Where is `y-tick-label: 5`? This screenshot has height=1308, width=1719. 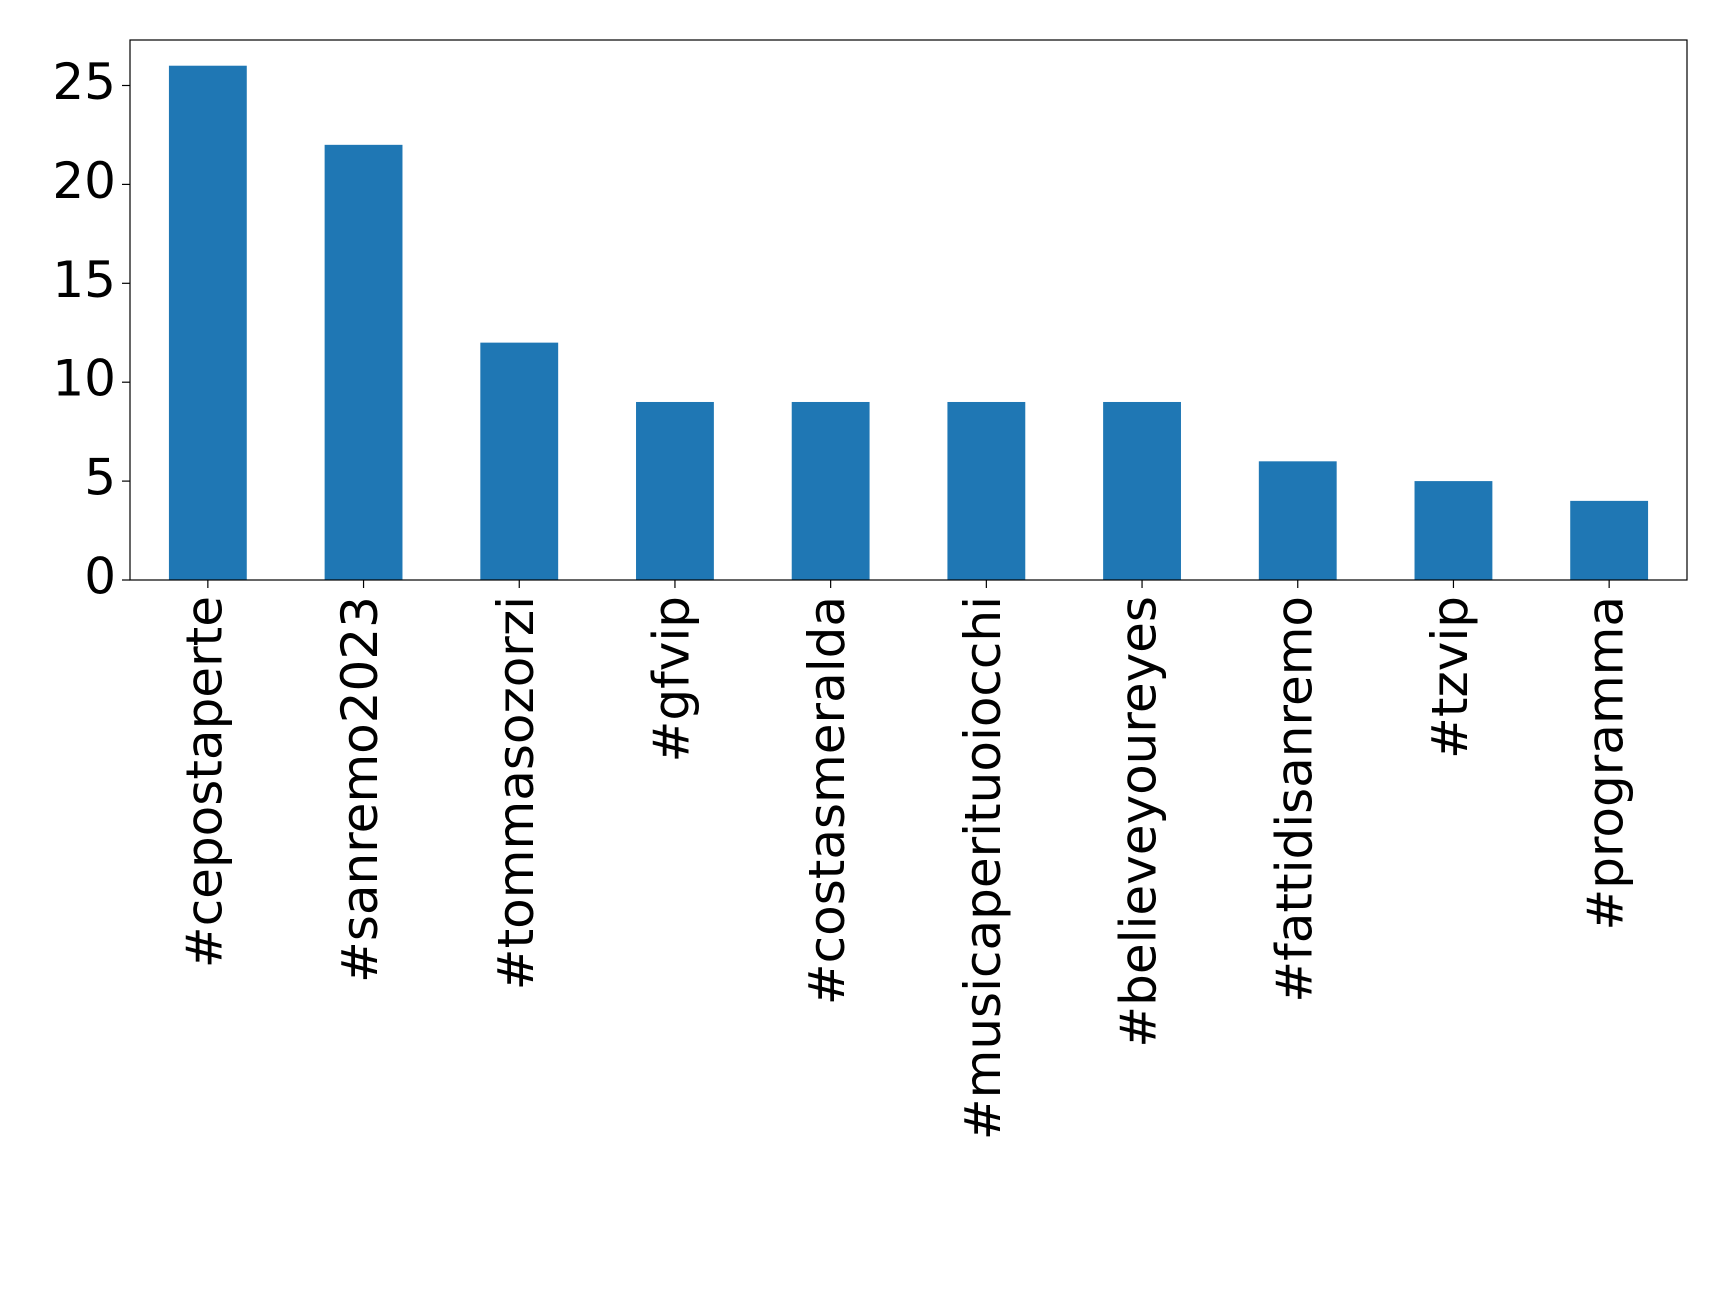
y-tick-label: 5 is located at coordinates (100, 478).